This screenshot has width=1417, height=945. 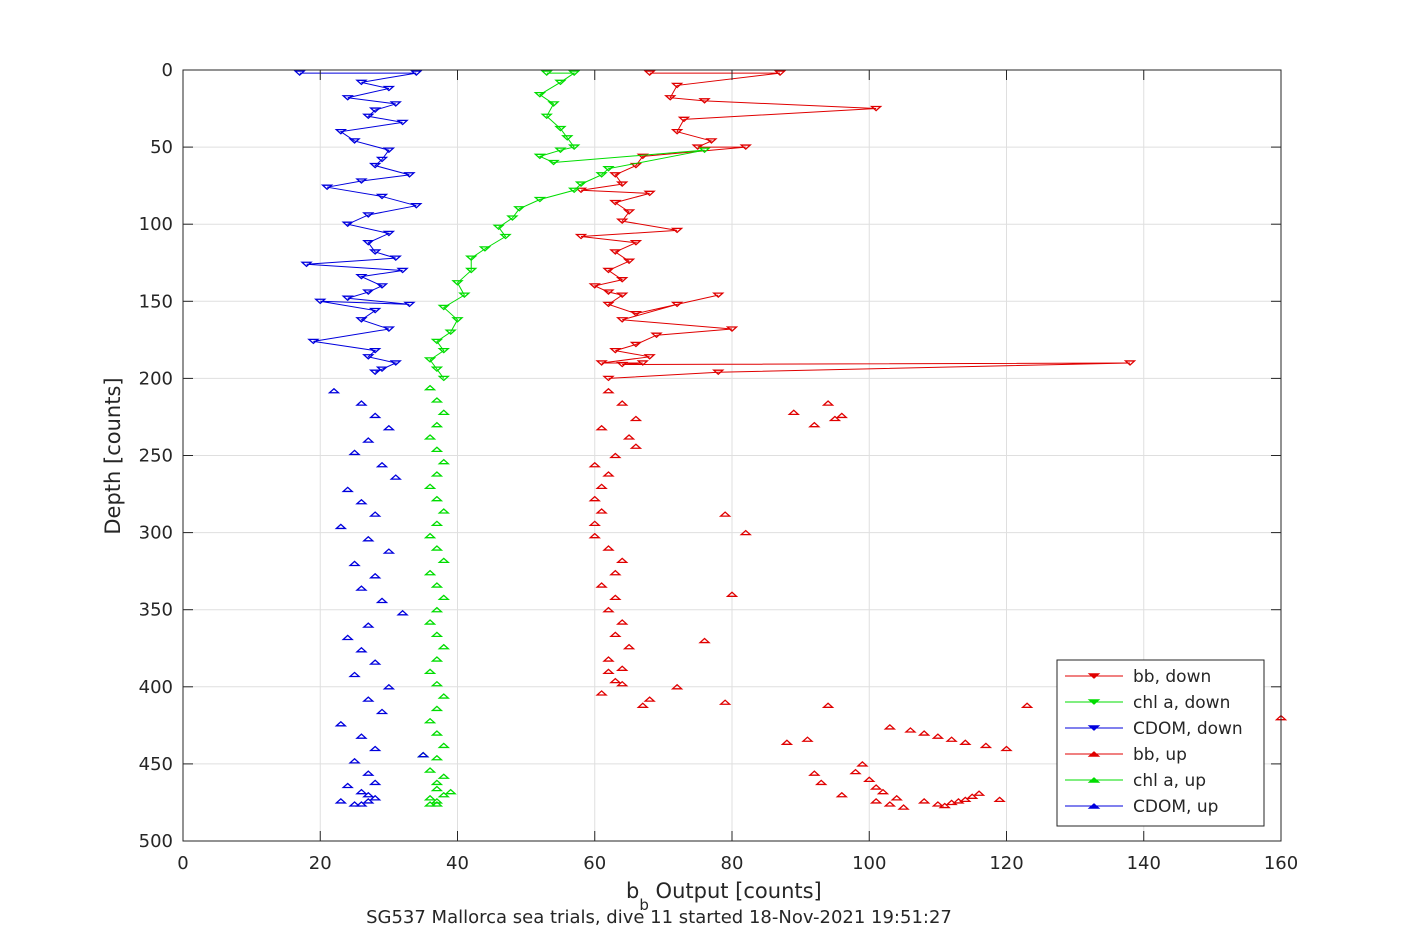 What do you see at coordinates (1147, 703) in the screenshot?
I see `legend-item: chl a, down` at bounding box center [1147, 703].